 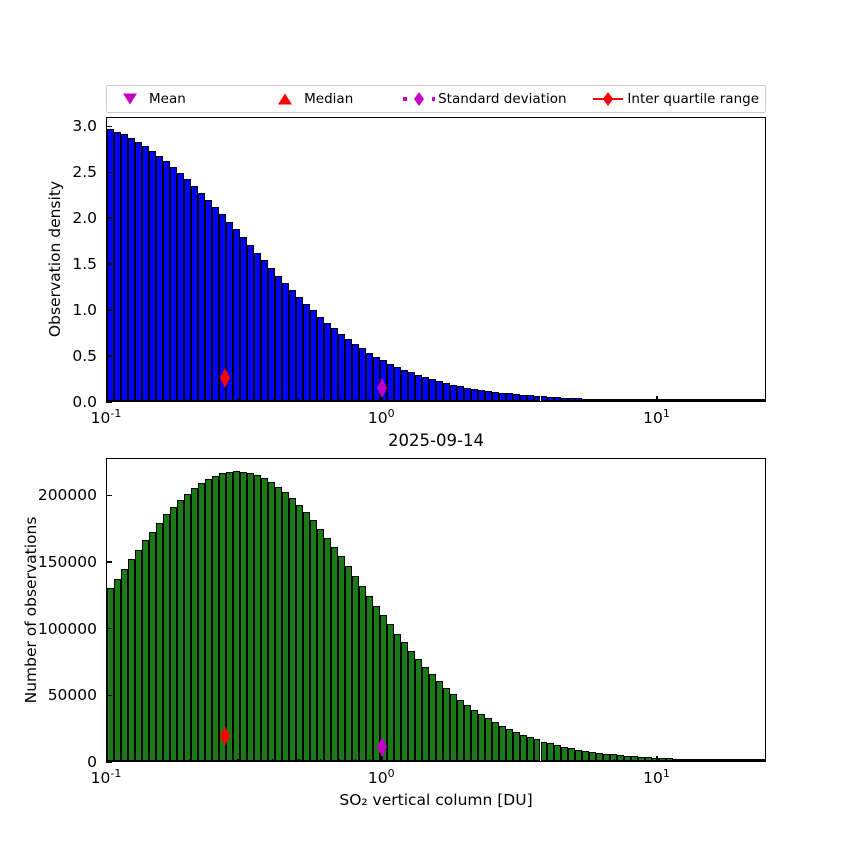 I want to click on inter-quartile-range-marker, so click(x=225, y=738).